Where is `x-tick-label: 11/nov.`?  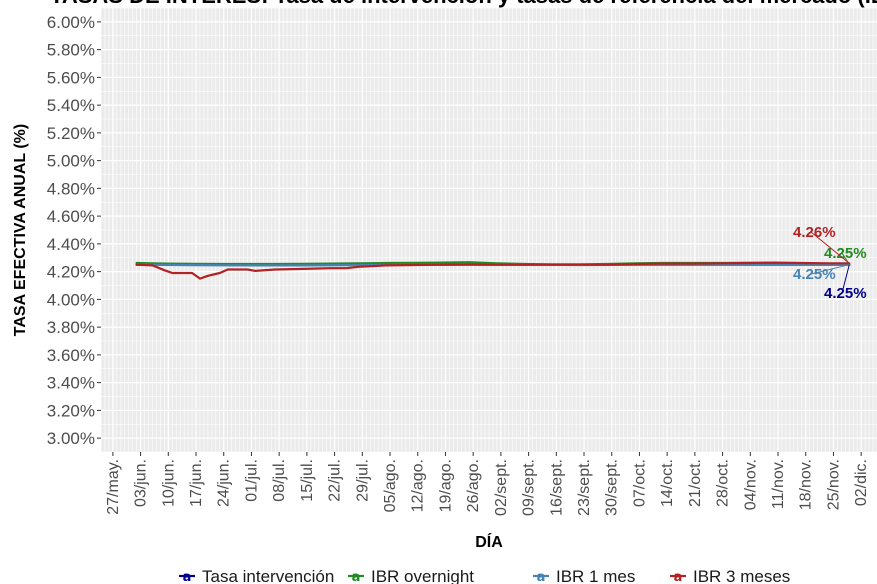
x-tick-label: 11/nov. is located at coordinates (778, 484).